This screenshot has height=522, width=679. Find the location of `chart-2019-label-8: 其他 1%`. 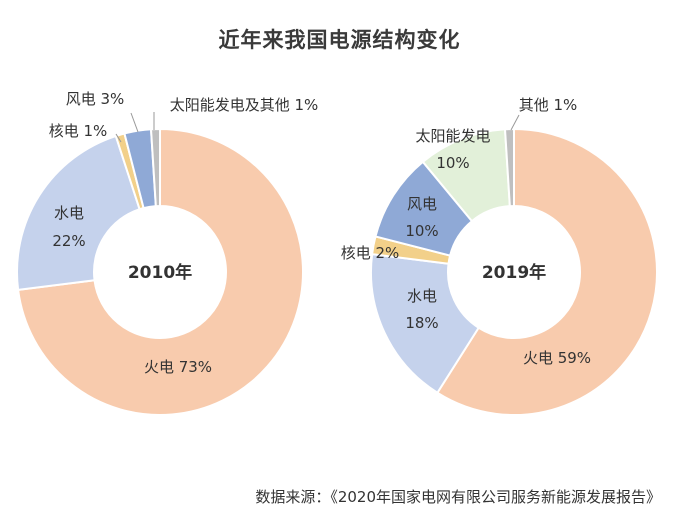

chart-2019-label-8: 其他 1% is located at coordinates (548, 105).